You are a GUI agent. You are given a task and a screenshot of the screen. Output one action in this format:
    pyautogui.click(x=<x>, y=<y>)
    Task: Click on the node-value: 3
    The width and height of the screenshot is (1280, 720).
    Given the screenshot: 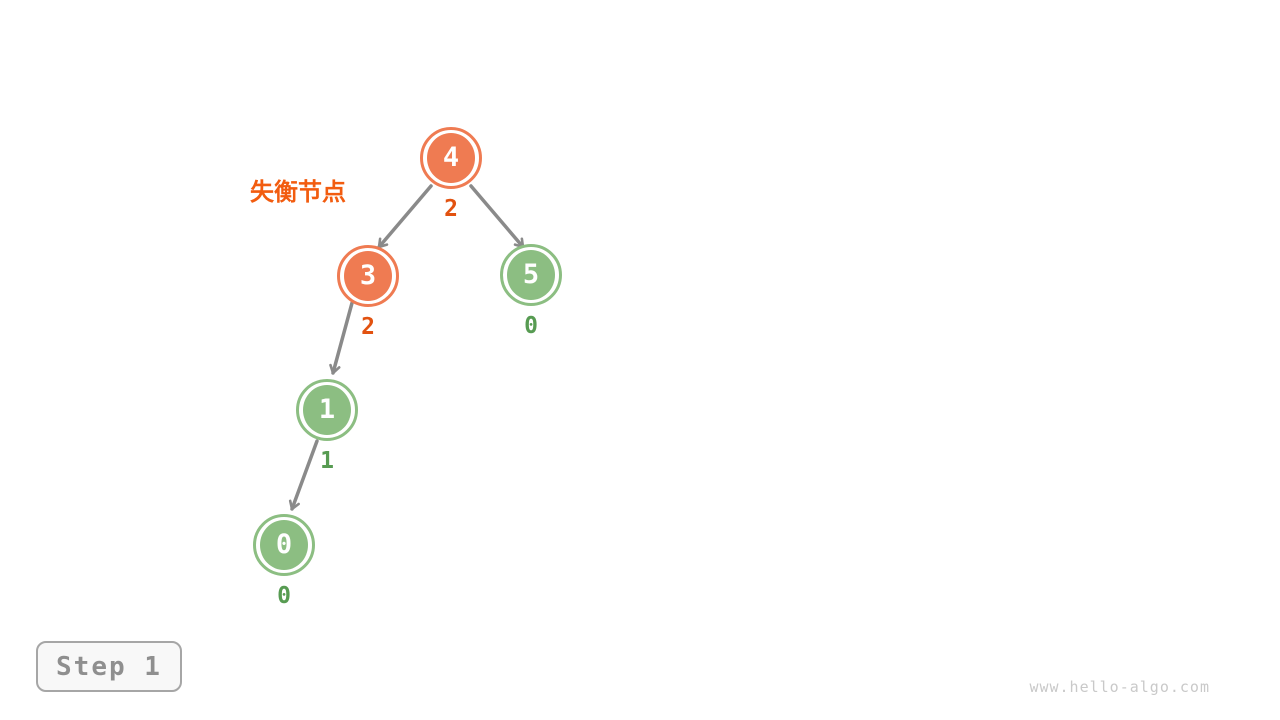 What is the action you would take?
    pyautogui.click(x=368, y=276)
    